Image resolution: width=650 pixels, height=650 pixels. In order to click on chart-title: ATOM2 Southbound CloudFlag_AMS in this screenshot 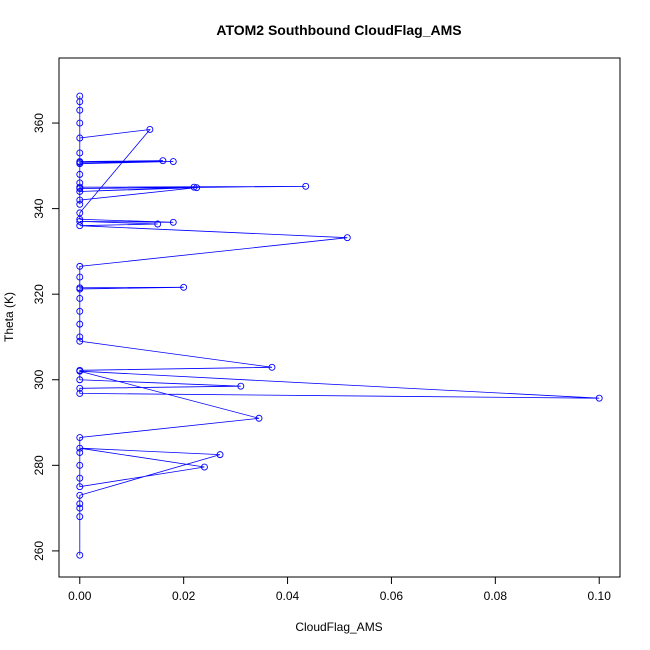, I will do `click(338, 30)`.